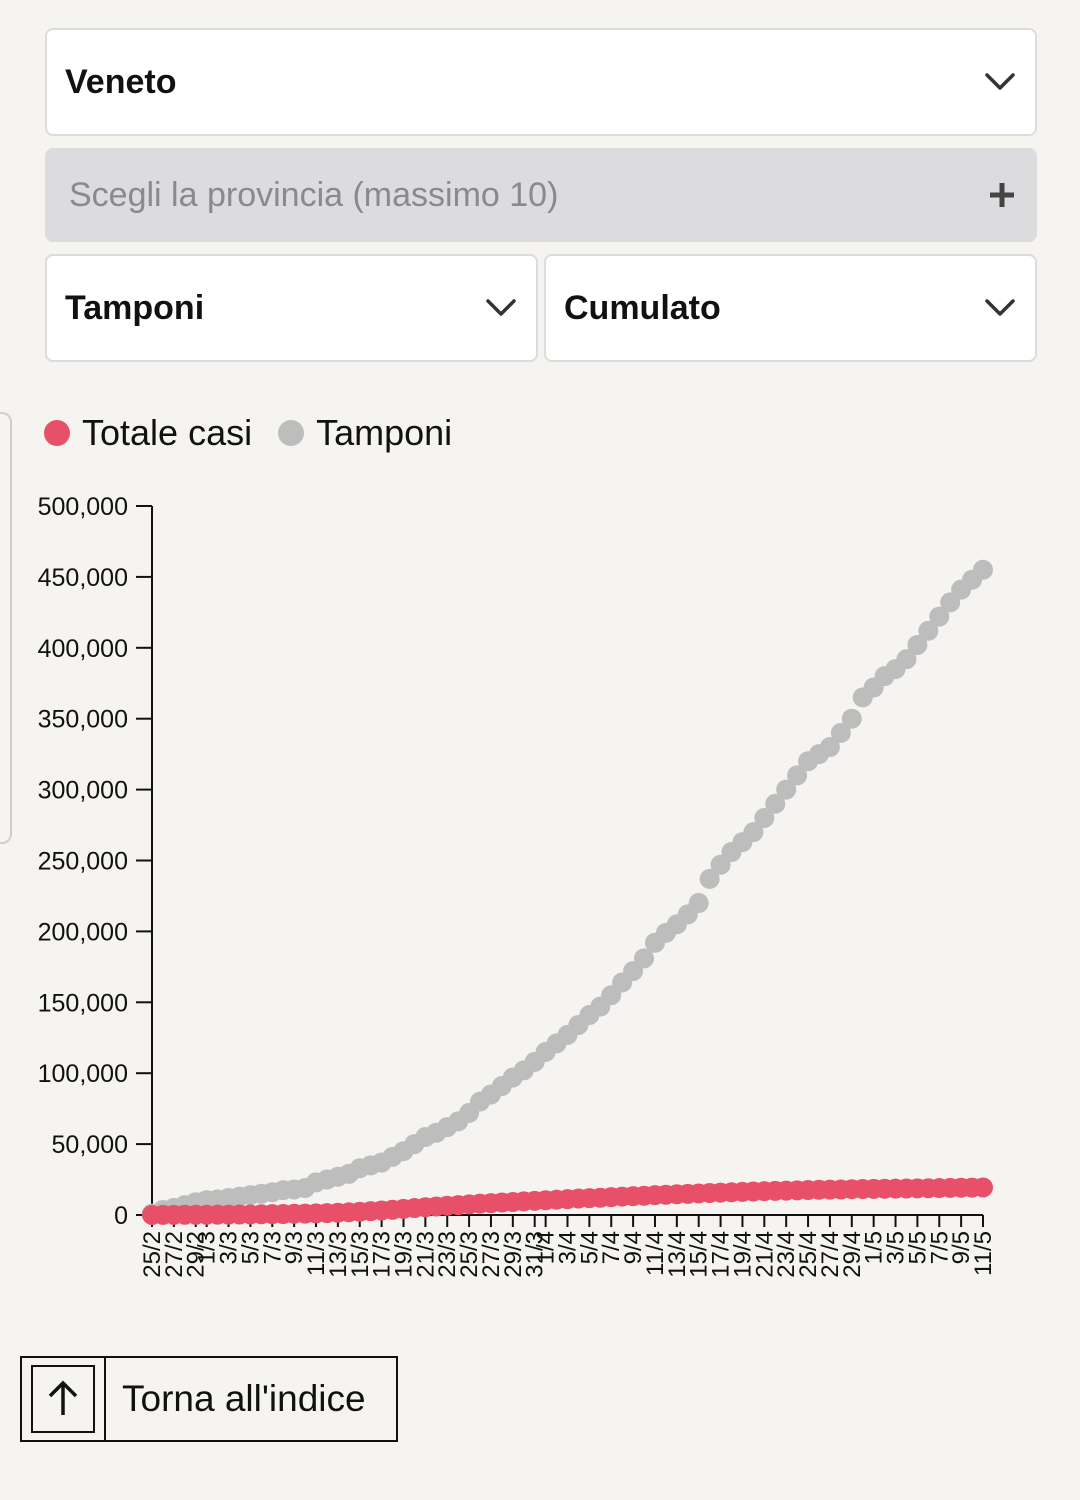  Describe the element at coordinates (611, 1247) in the screenshot. I see `x-tick-label: 7/4` at that location.